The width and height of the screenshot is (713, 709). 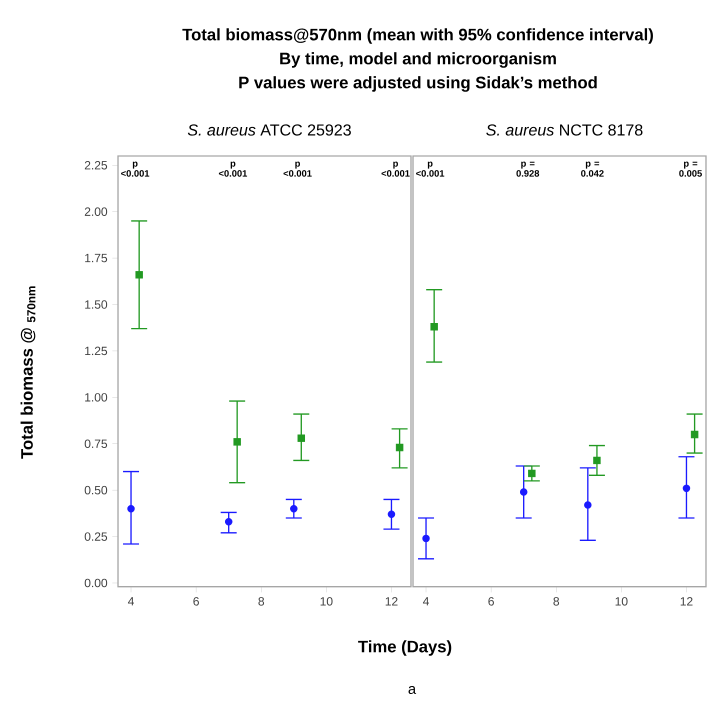 I want to click on annotation: p = 0.005, so click(x=690, y=169).